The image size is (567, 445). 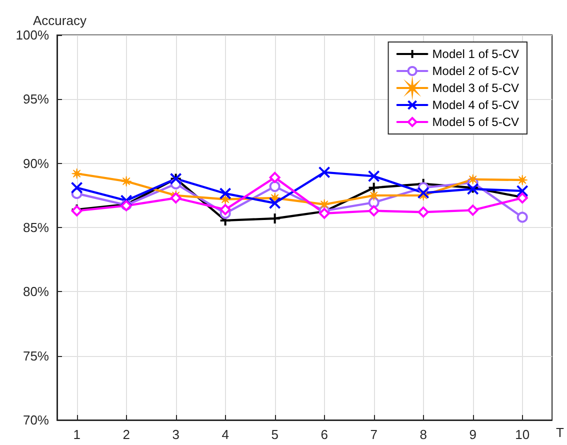 What do you see at coordinates (476, 88) in the screenshot?
I see `legend-label: Model 3 of 5-CV` at bounding box center [476, 88].